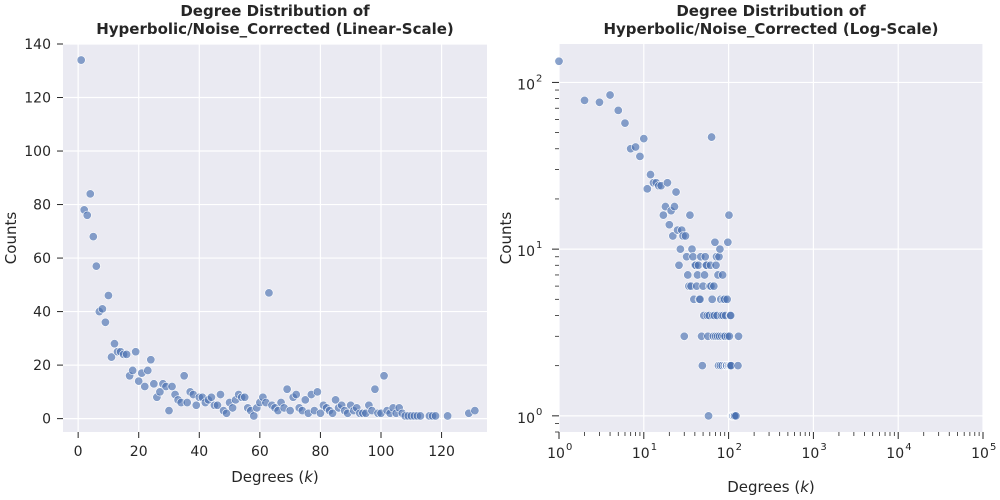  I want to click on linear-y-tick-label: 100, so click(37, 152).